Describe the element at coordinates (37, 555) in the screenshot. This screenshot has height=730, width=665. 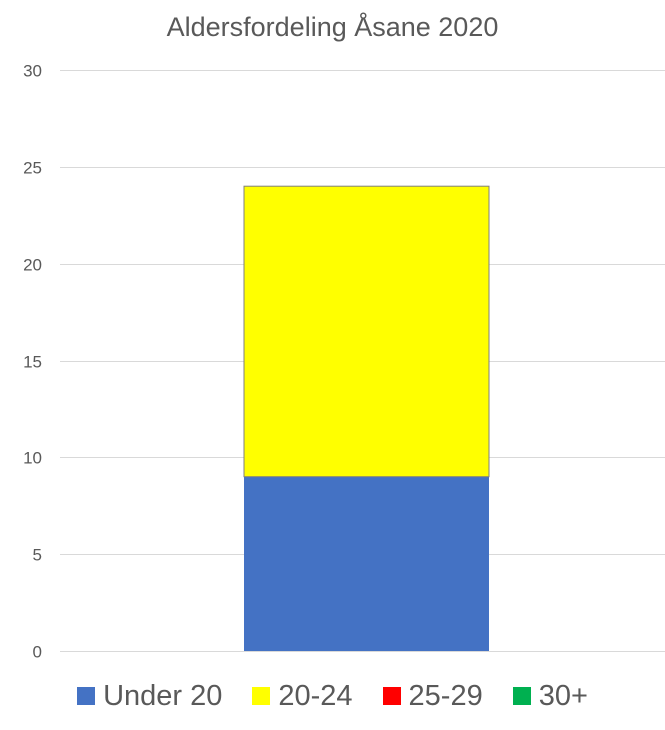
I see `y-tick-label: 5` at that location.